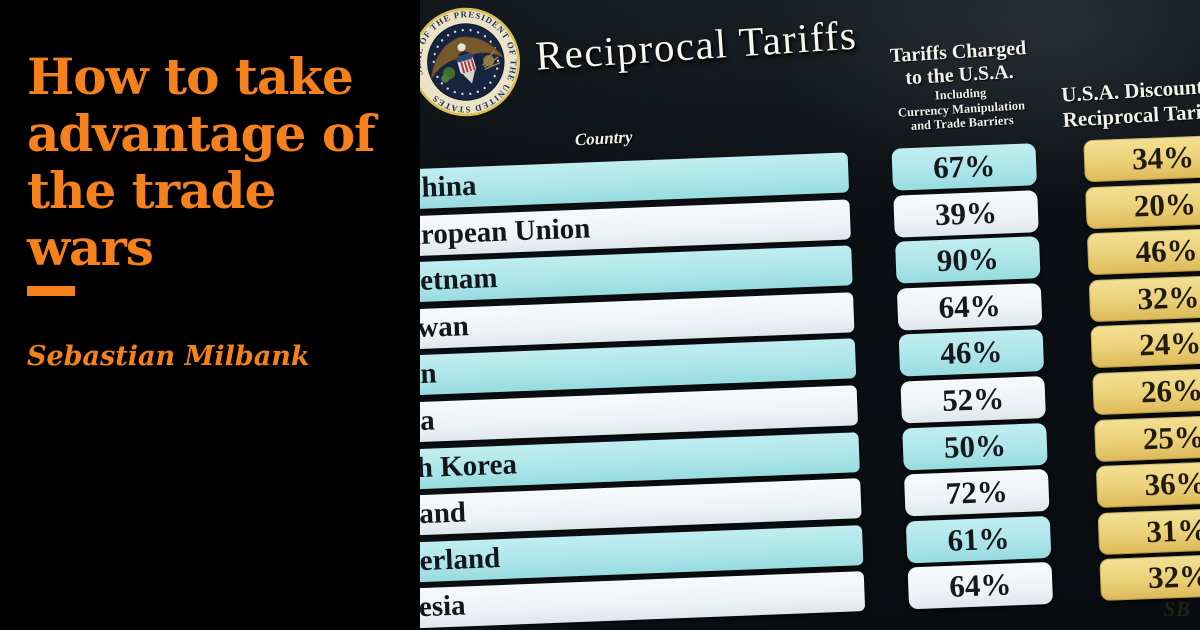 The width and height of the screenshot is (1200, 630). What do you see at coordinates (168, 356) in the screenshot?
I see `author-byline: Sebastian Milbank` at bounding box center [168, 356].